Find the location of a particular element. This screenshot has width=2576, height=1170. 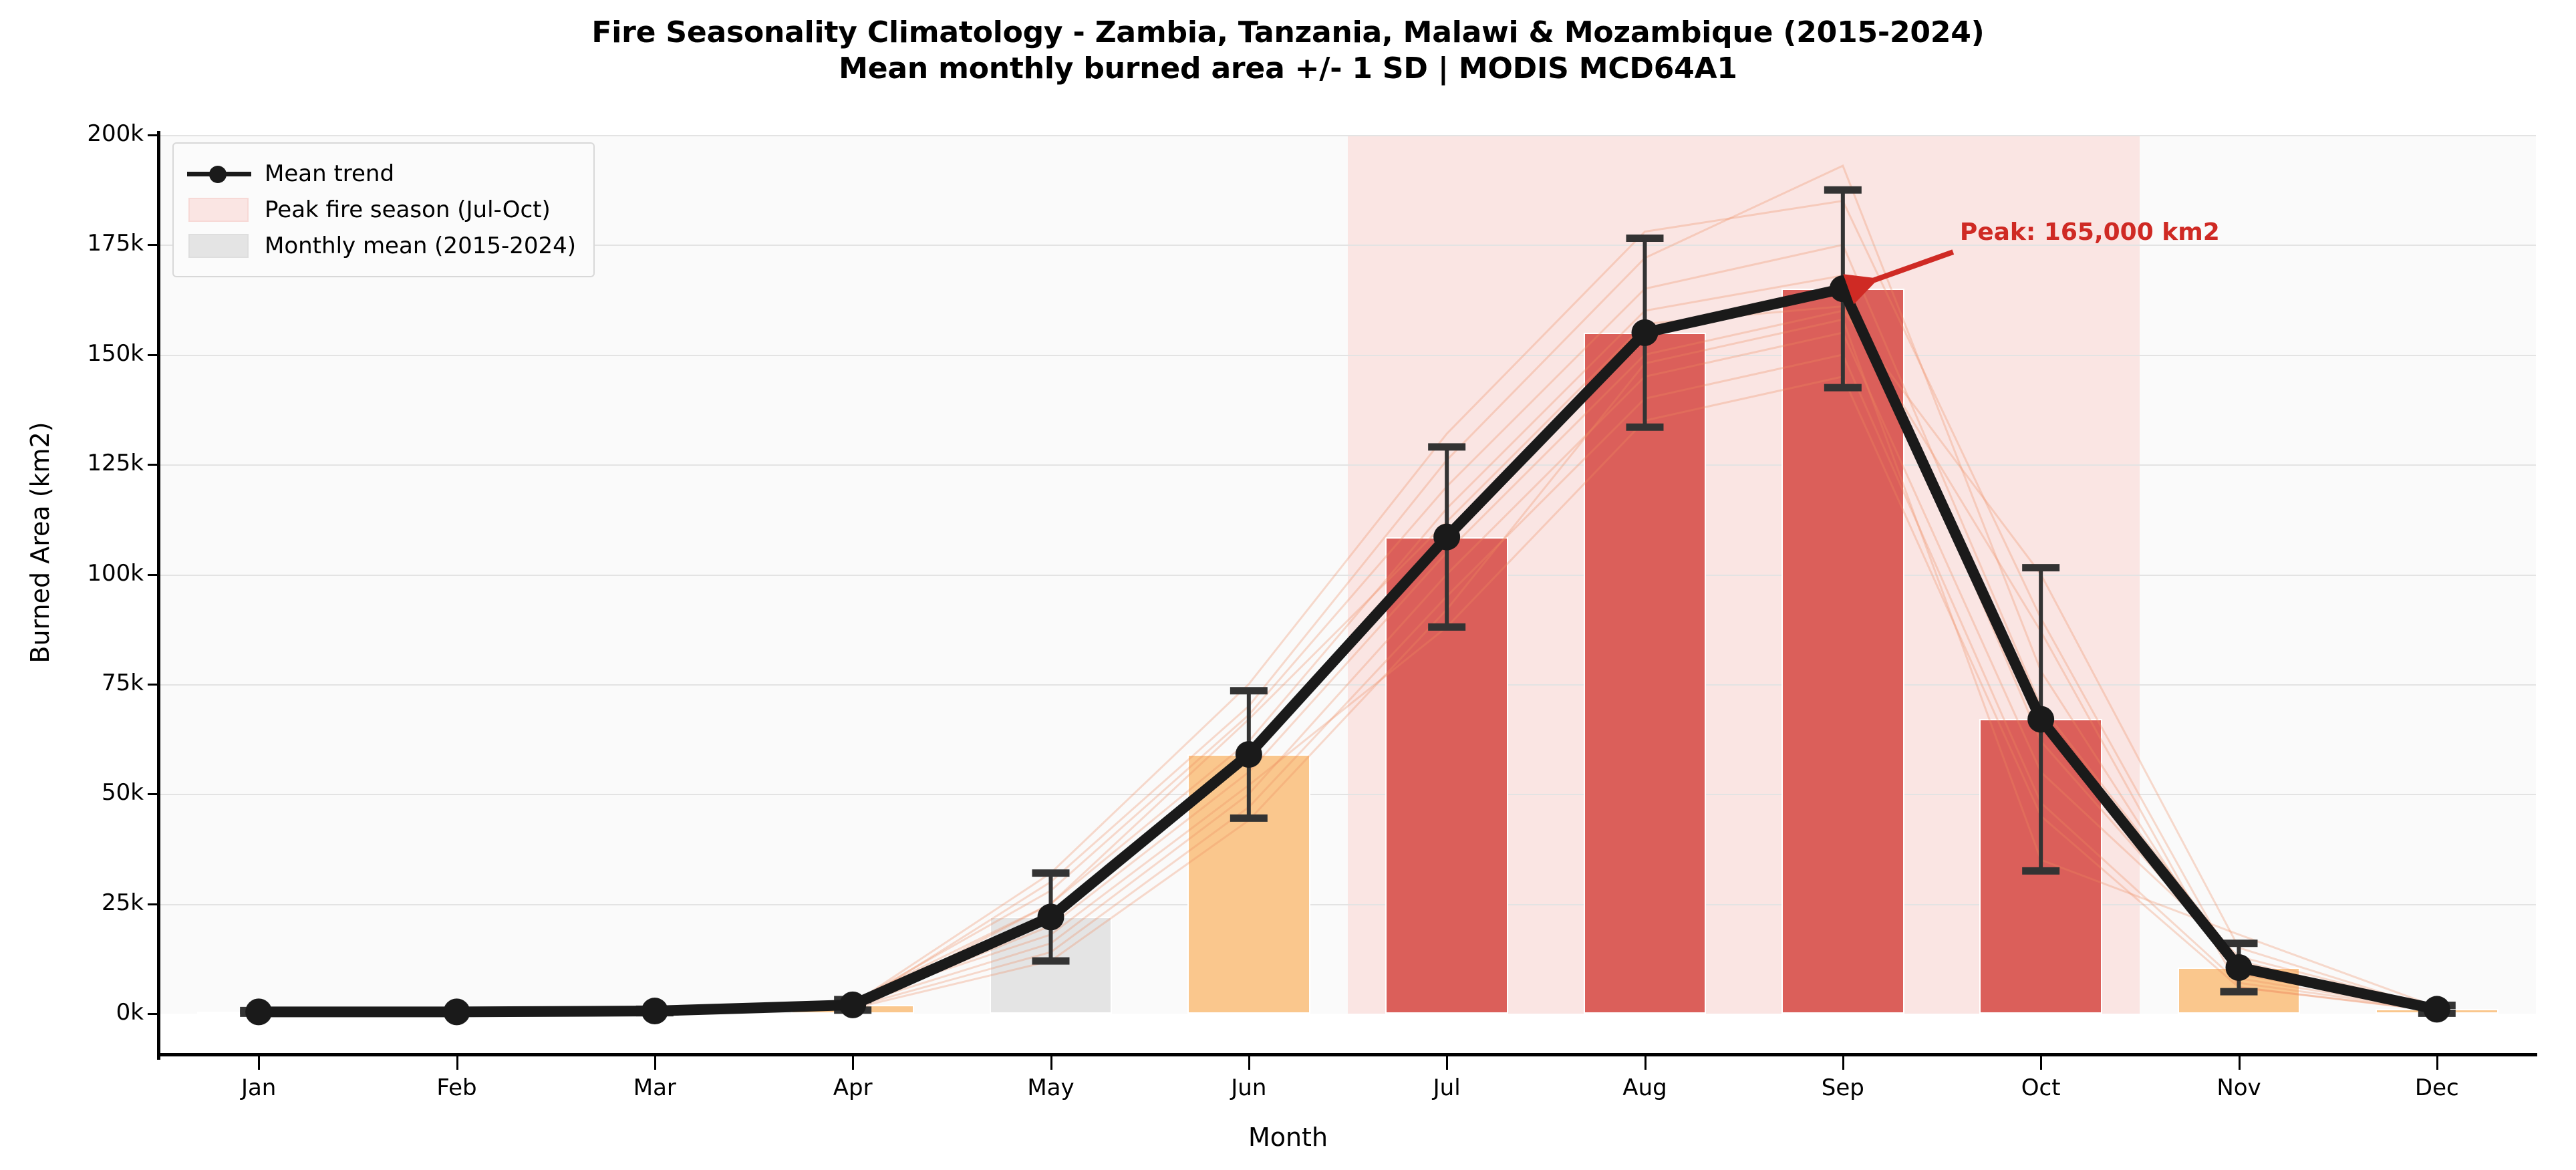

x-tick-label-apr: Apr is located at coordinates (853, 1087).